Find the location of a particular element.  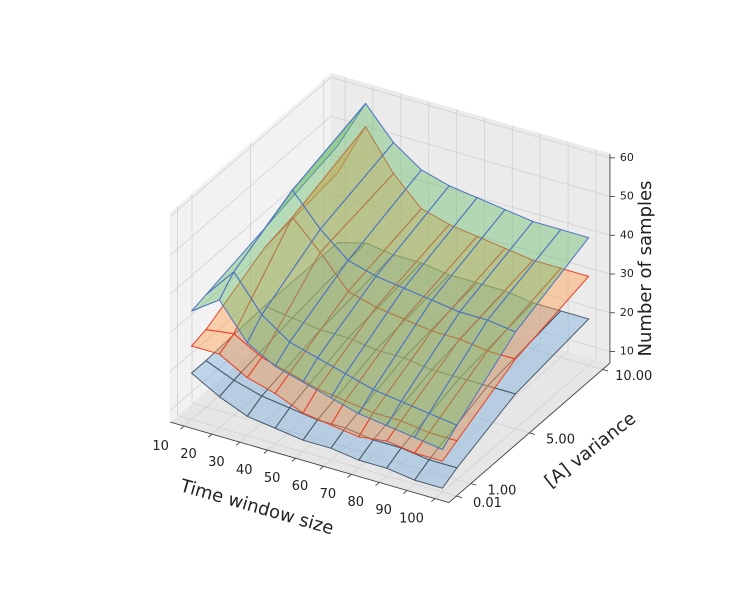

z-tick-label: 40 is located at coordinates (627, 234).